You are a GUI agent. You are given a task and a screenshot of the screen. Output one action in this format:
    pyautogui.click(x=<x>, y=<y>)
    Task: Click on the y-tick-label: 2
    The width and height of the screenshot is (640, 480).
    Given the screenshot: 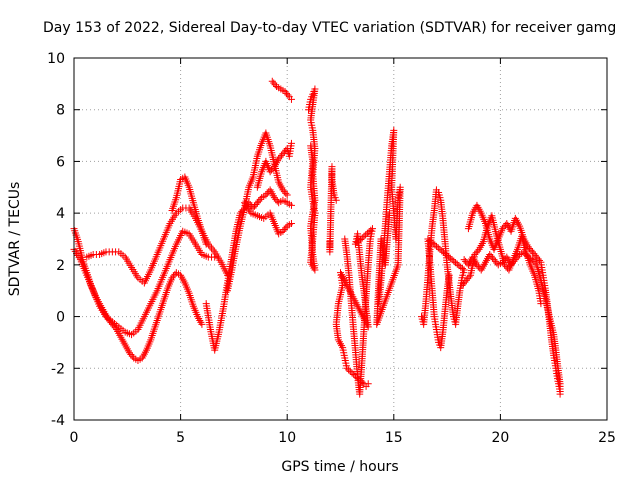 What is the action you would take?
    pyautogui.click(x=60, y=266)
    